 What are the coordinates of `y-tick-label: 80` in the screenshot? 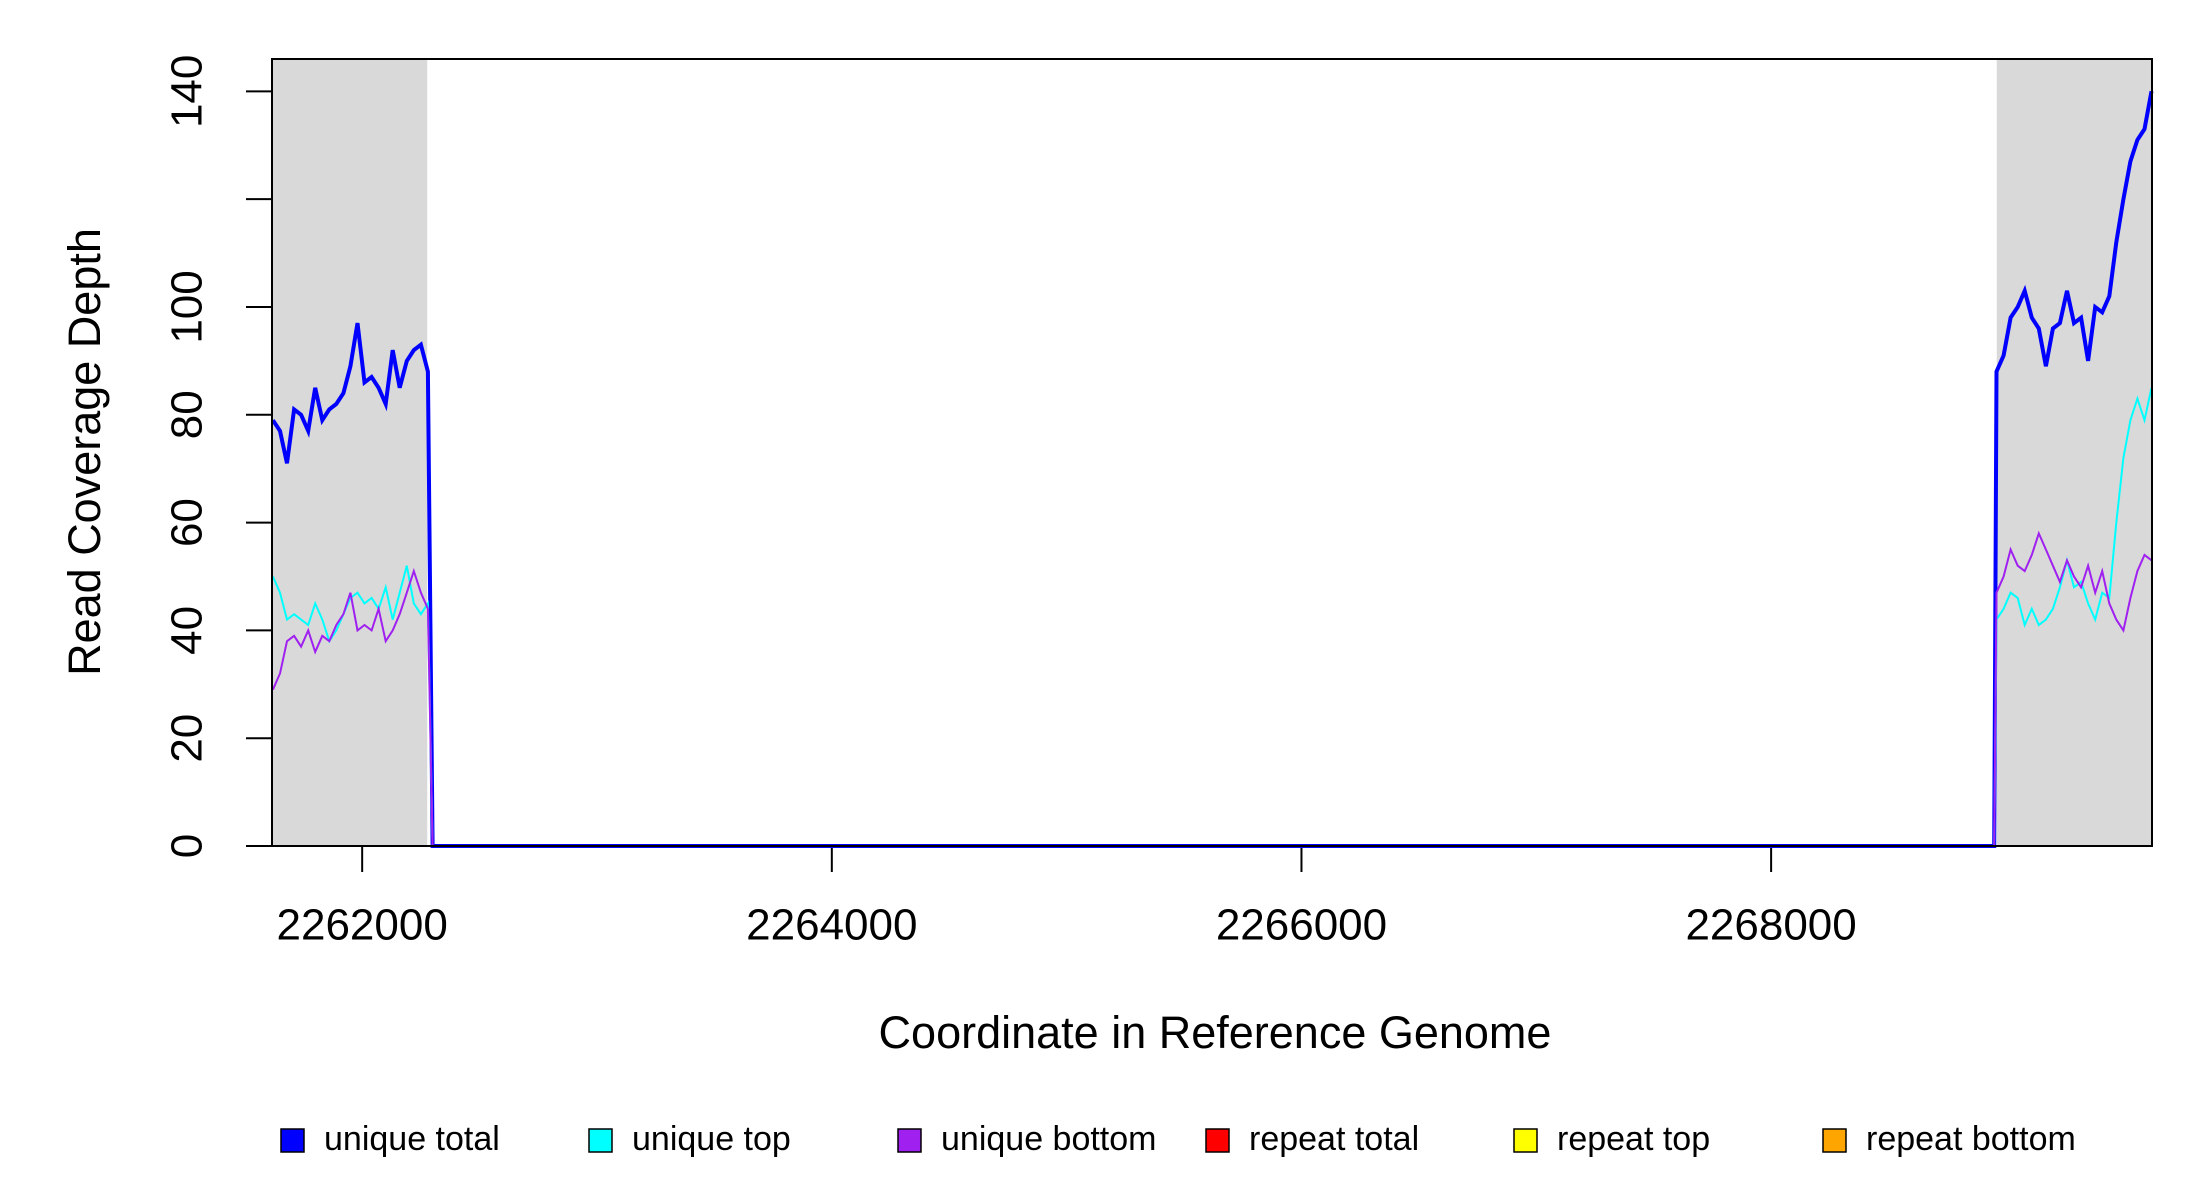 It's located at (187, 414).